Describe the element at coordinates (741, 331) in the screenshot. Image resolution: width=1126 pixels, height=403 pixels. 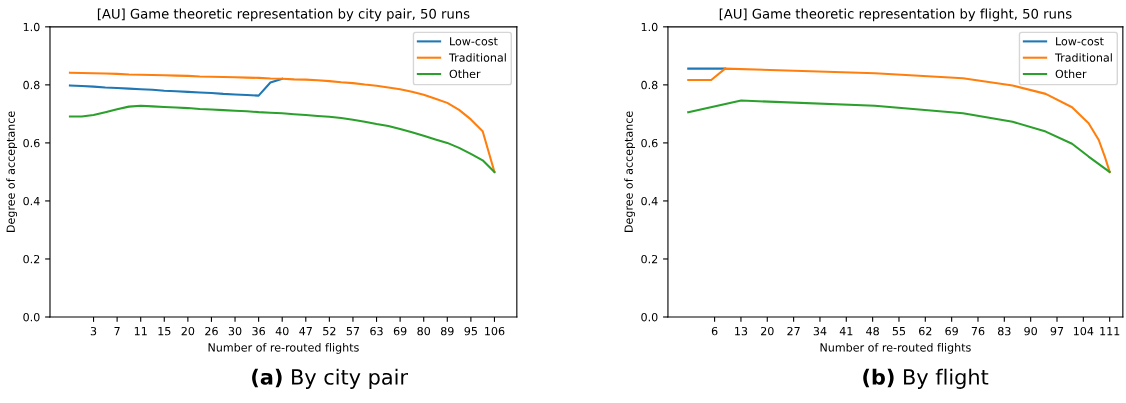
I see `x-tick-label: 13` at that location.